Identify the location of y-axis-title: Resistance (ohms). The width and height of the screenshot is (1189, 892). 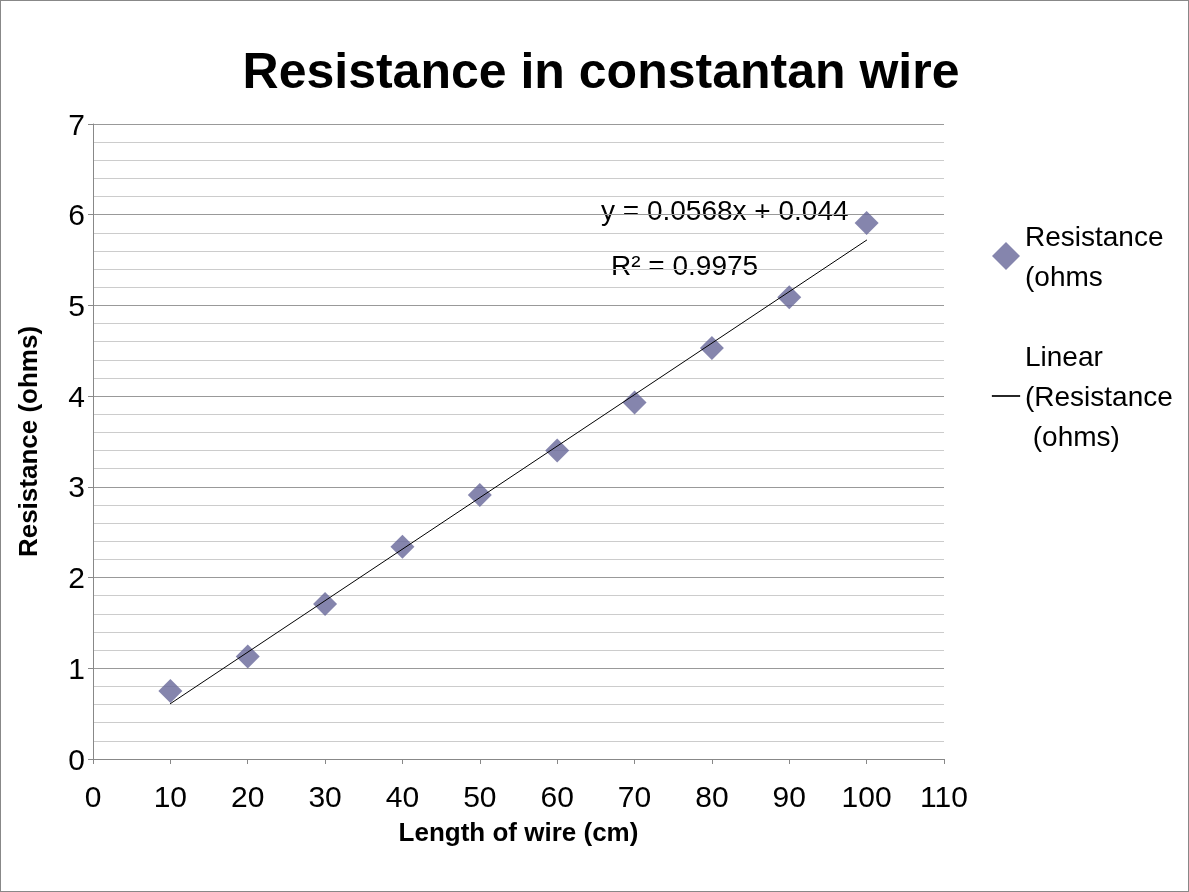
(28, 441).